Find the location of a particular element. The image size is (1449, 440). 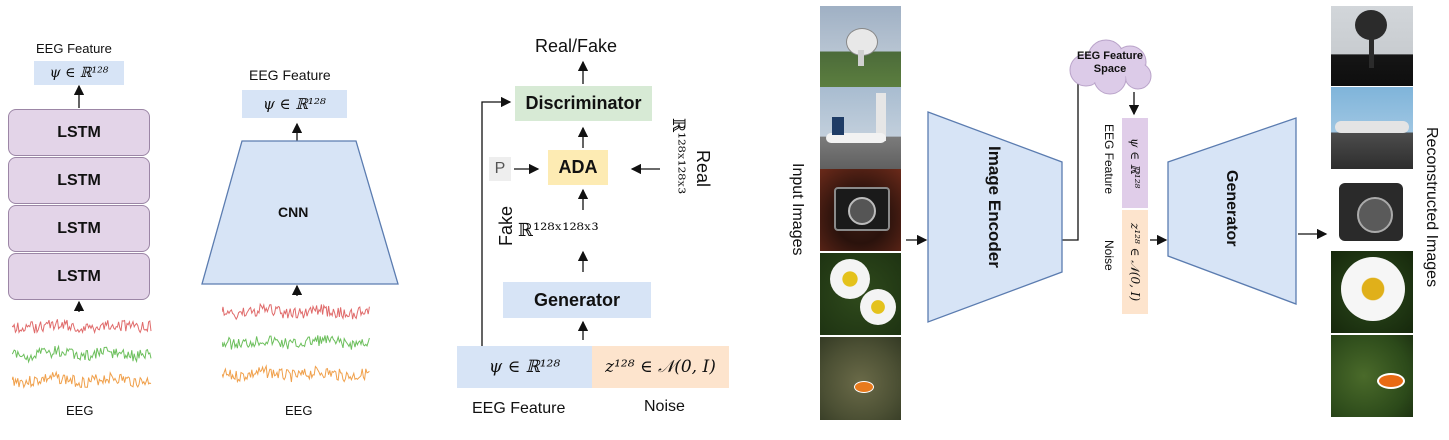

lstm-layer-4: LSTM is located at coordinates (79, 276).